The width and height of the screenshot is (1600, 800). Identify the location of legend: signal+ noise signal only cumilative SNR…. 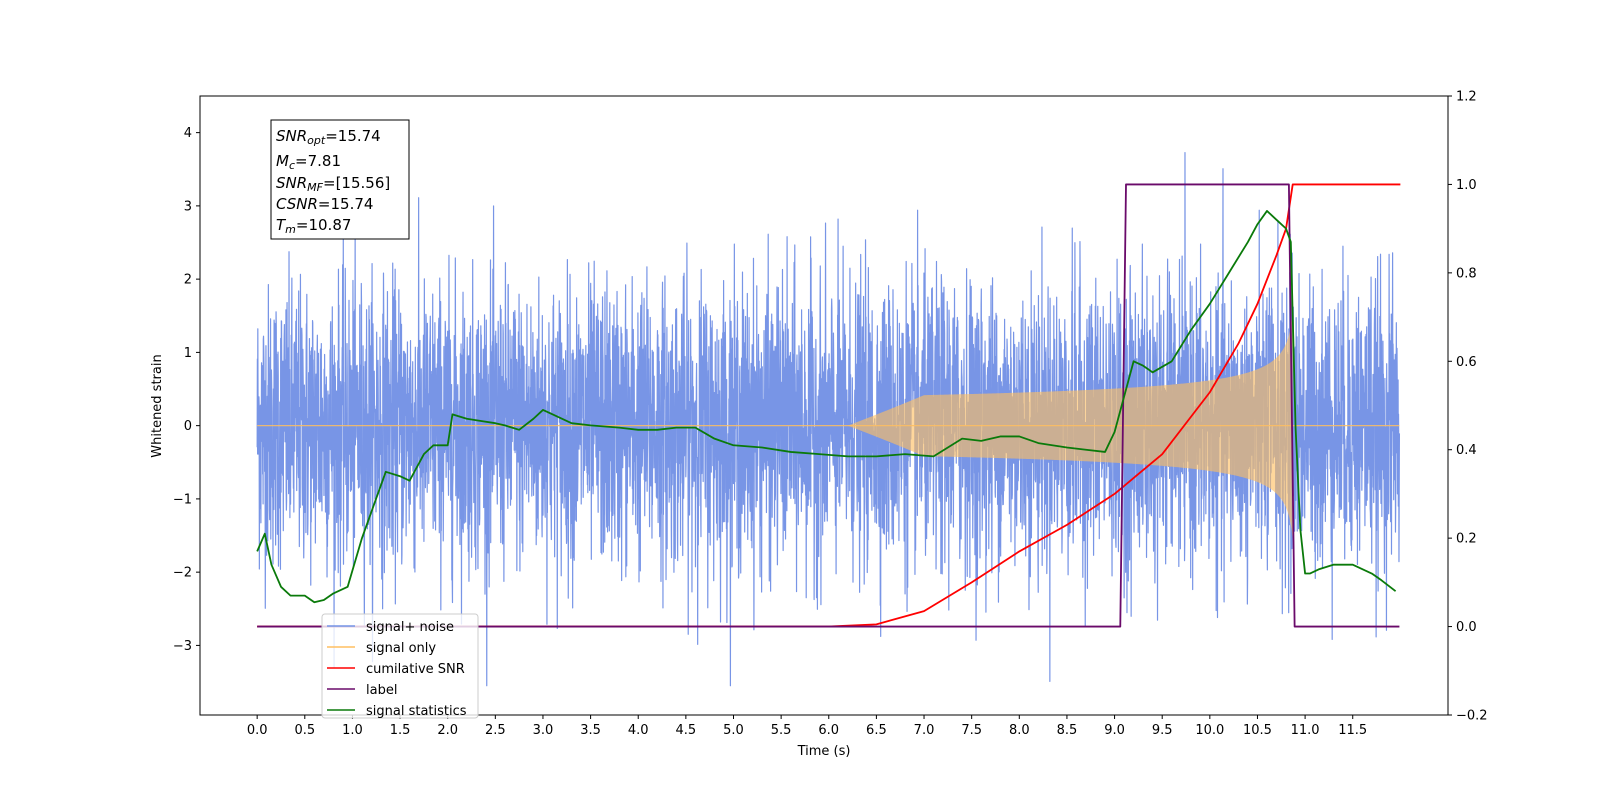
(400, 666).